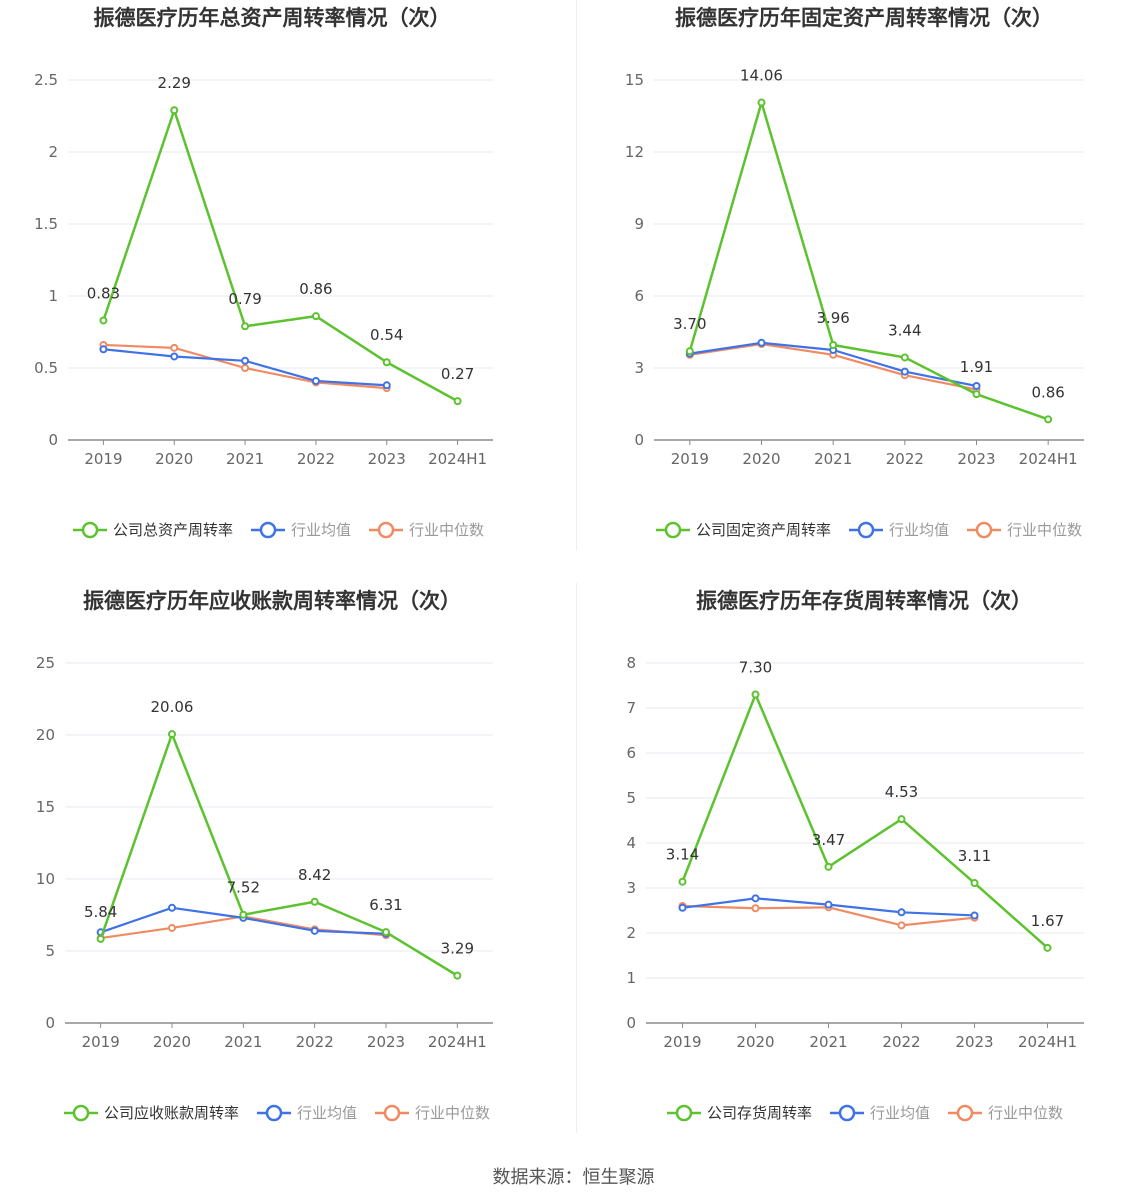 This screenshot has height=1202, width=1147. What do you see at coordinates (45, 879) in the screenshot?
I see `y-tick-label: 10` at bounding box center [45, 879].